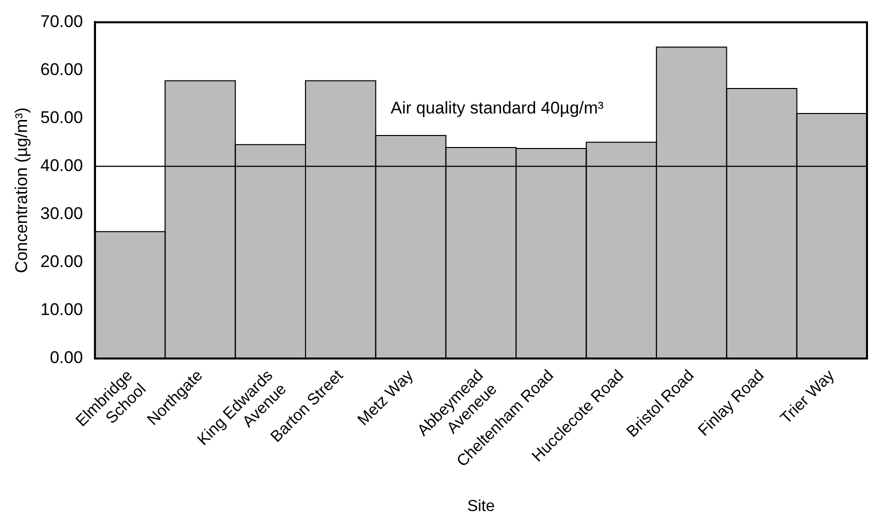 Image resolution: width=881 pixels, height=528 pixels. Describe the element at coordinates (61, 21) in the screenshot. I see `y-tick-label: 70.00` at that location.